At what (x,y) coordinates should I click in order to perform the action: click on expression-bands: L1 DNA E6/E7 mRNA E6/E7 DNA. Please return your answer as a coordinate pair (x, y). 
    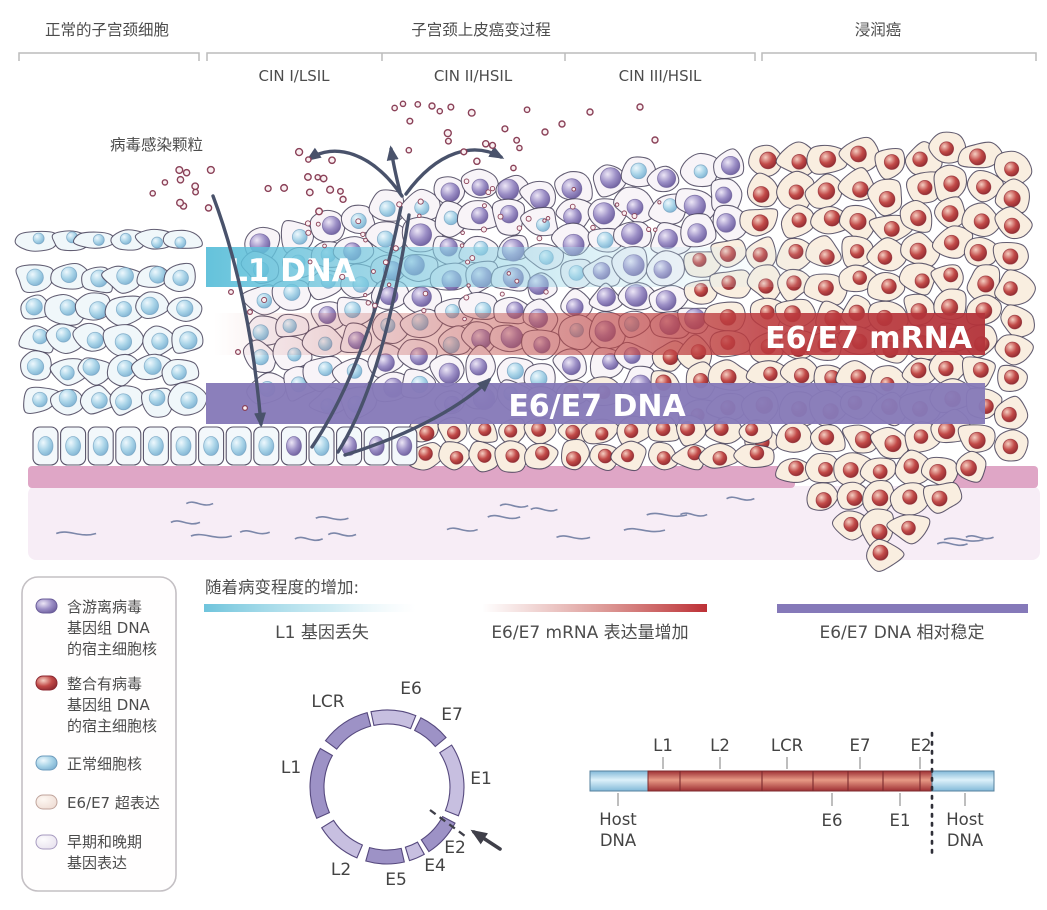
    Looking at the image, I should click on (595, 335).